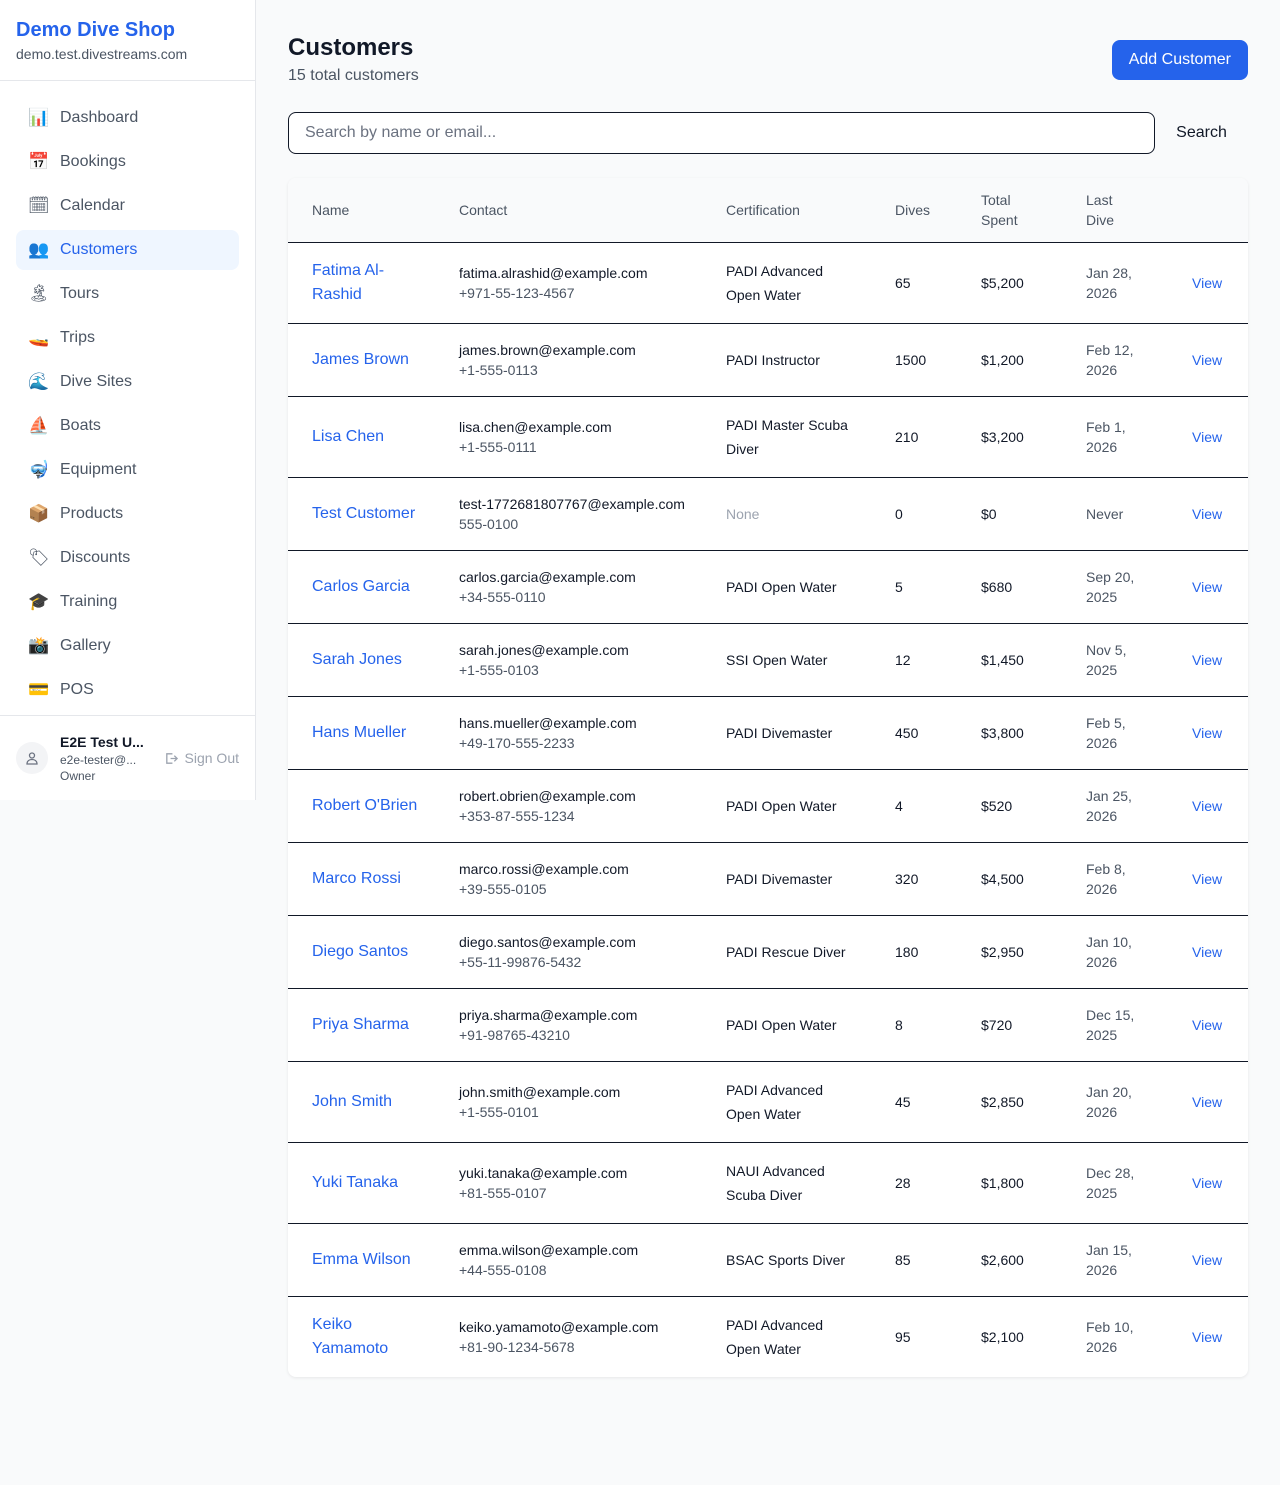 The width and height of the screenshot is (1280, 1485). What do you see at coordinates (360, 1024) in the screenshot?
I see `customer-name-link: Priya Sharma` at bounding box center [360, 1024].